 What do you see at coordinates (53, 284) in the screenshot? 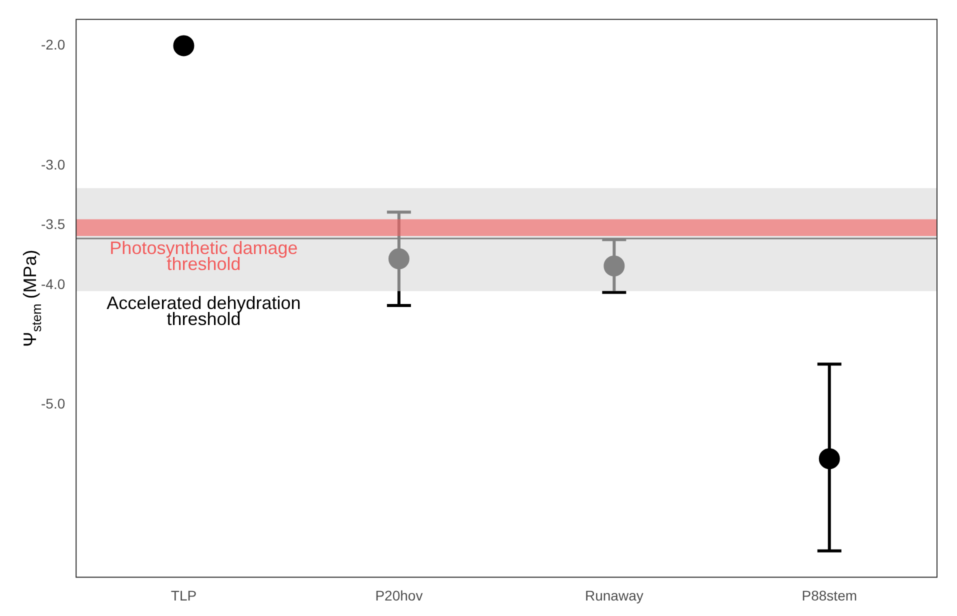
I see `y-tick-label: -4.0` at bounding box center [53, 284].